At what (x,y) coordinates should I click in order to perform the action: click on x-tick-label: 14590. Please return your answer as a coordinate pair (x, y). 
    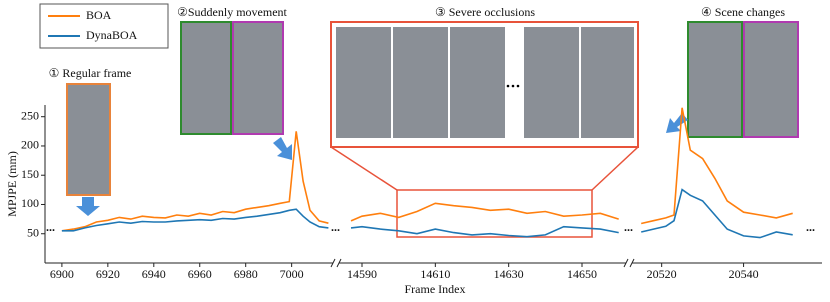
    Looking at the image, I should click on (362, 274).